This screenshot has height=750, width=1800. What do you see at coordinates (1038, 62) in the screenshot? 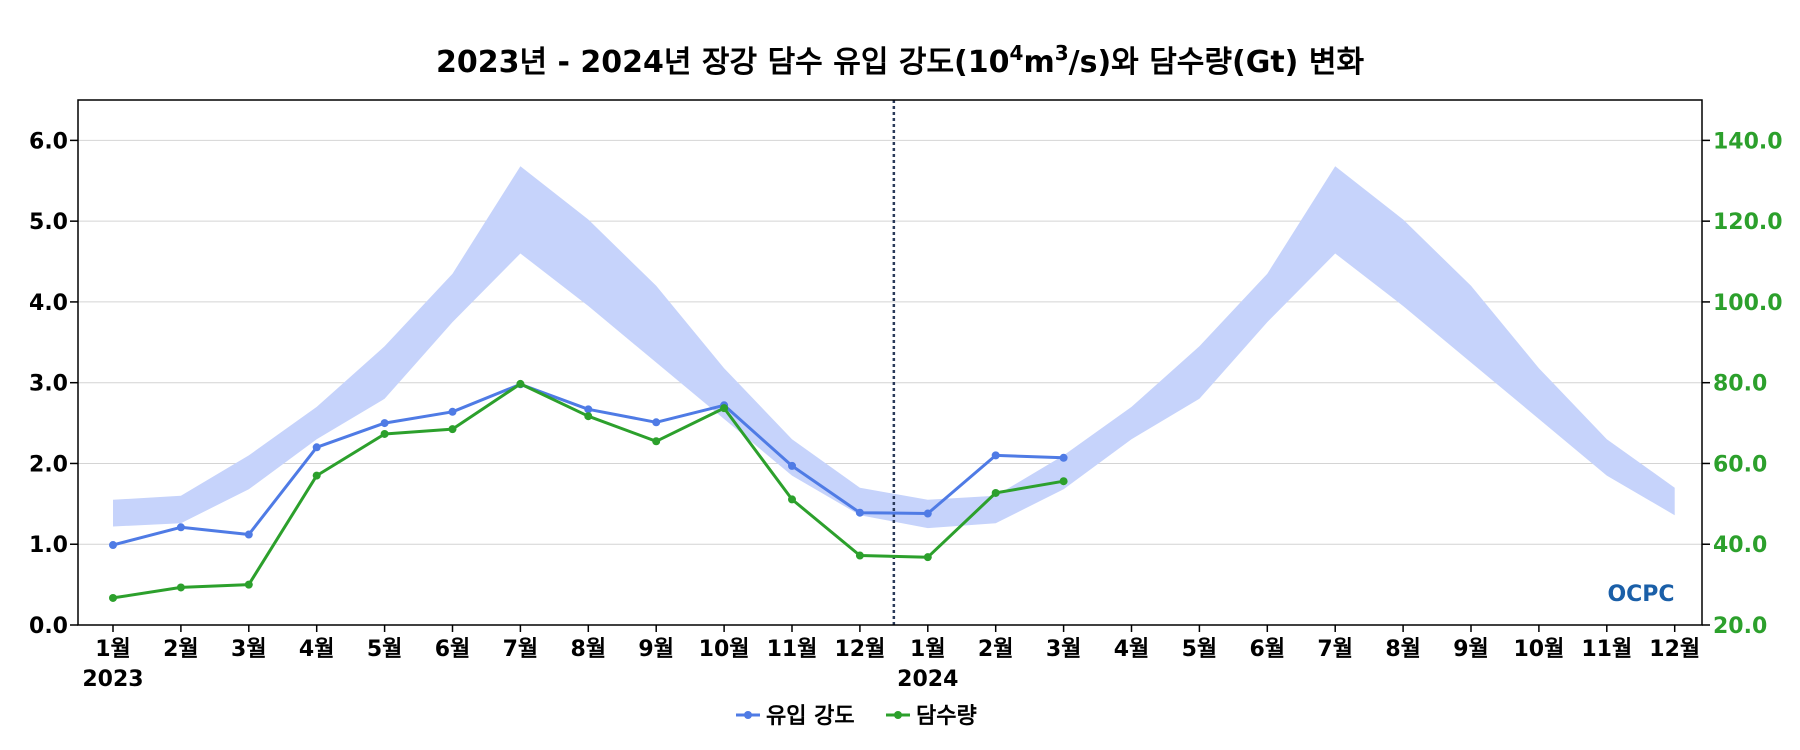
I see `title-part-unit-m: m` at bounding box center [1038, 62].